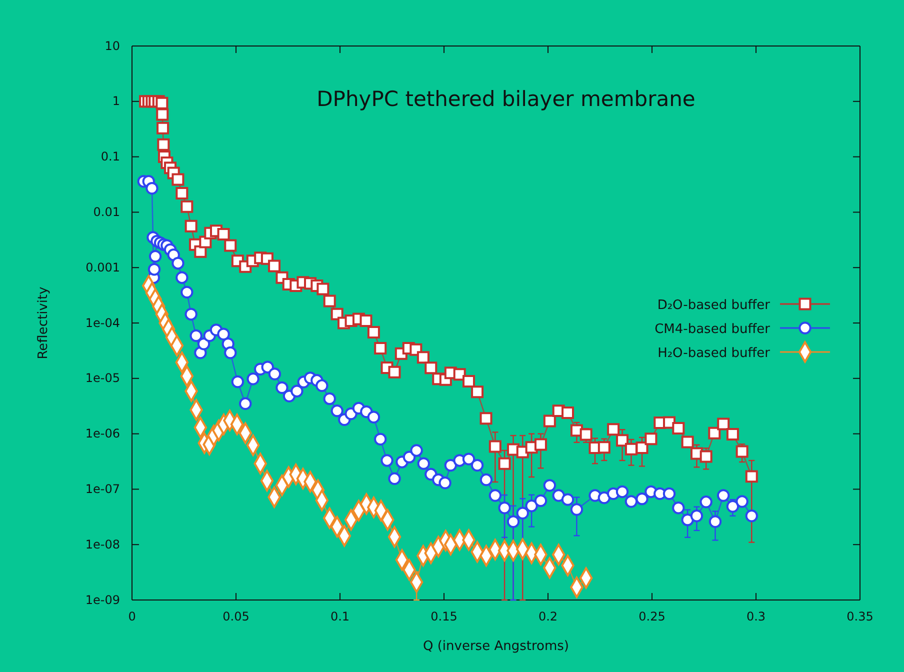  Describe the element at coordinates (712, 329) in the screenshot. I see `legend-label: CM4-based buffer` at that location.